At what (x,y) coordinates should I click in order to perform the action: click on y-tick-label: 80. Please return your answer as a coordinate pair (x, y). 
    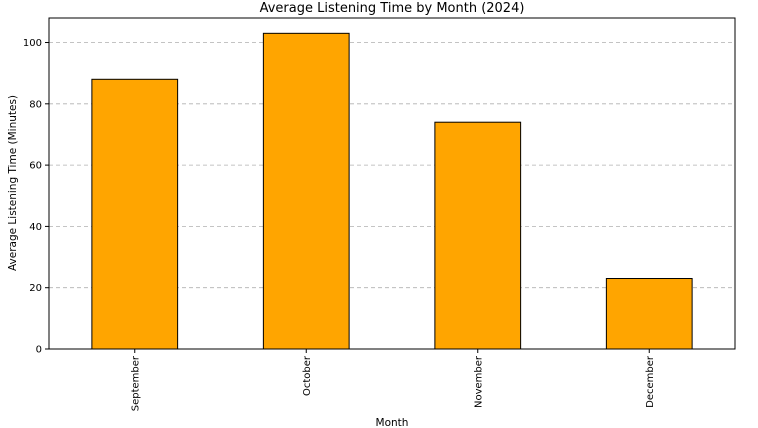
    Looking at the image, I should click on (35, 104).